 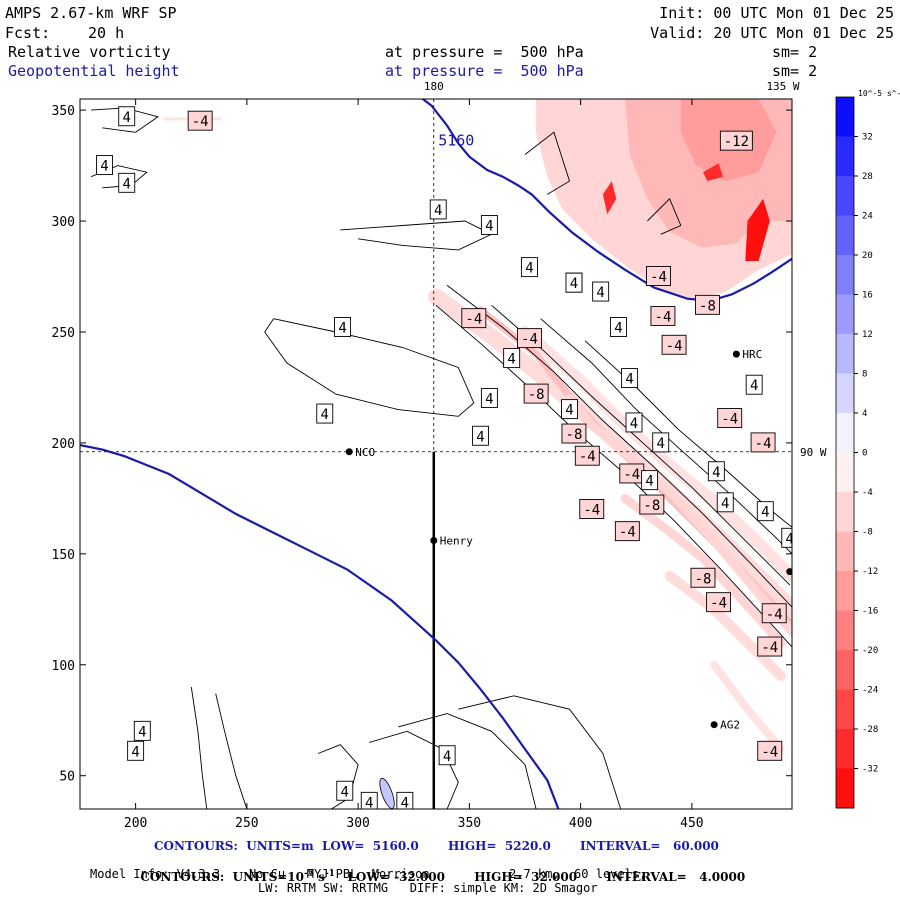 I want to click on contour-label-44: -4, so click(x=774, y=615).